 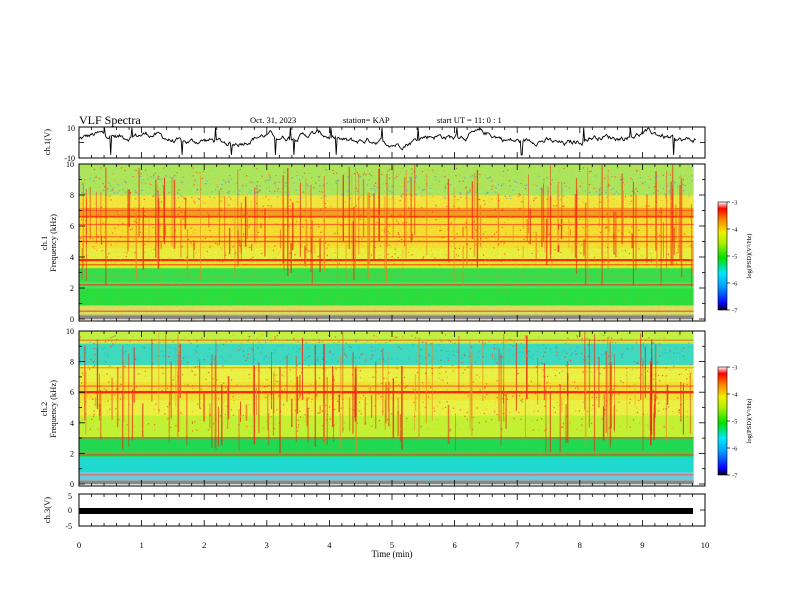 I want to click on ch1-spectrogram-channel-label: ch.1, so click(x=44, y=243).